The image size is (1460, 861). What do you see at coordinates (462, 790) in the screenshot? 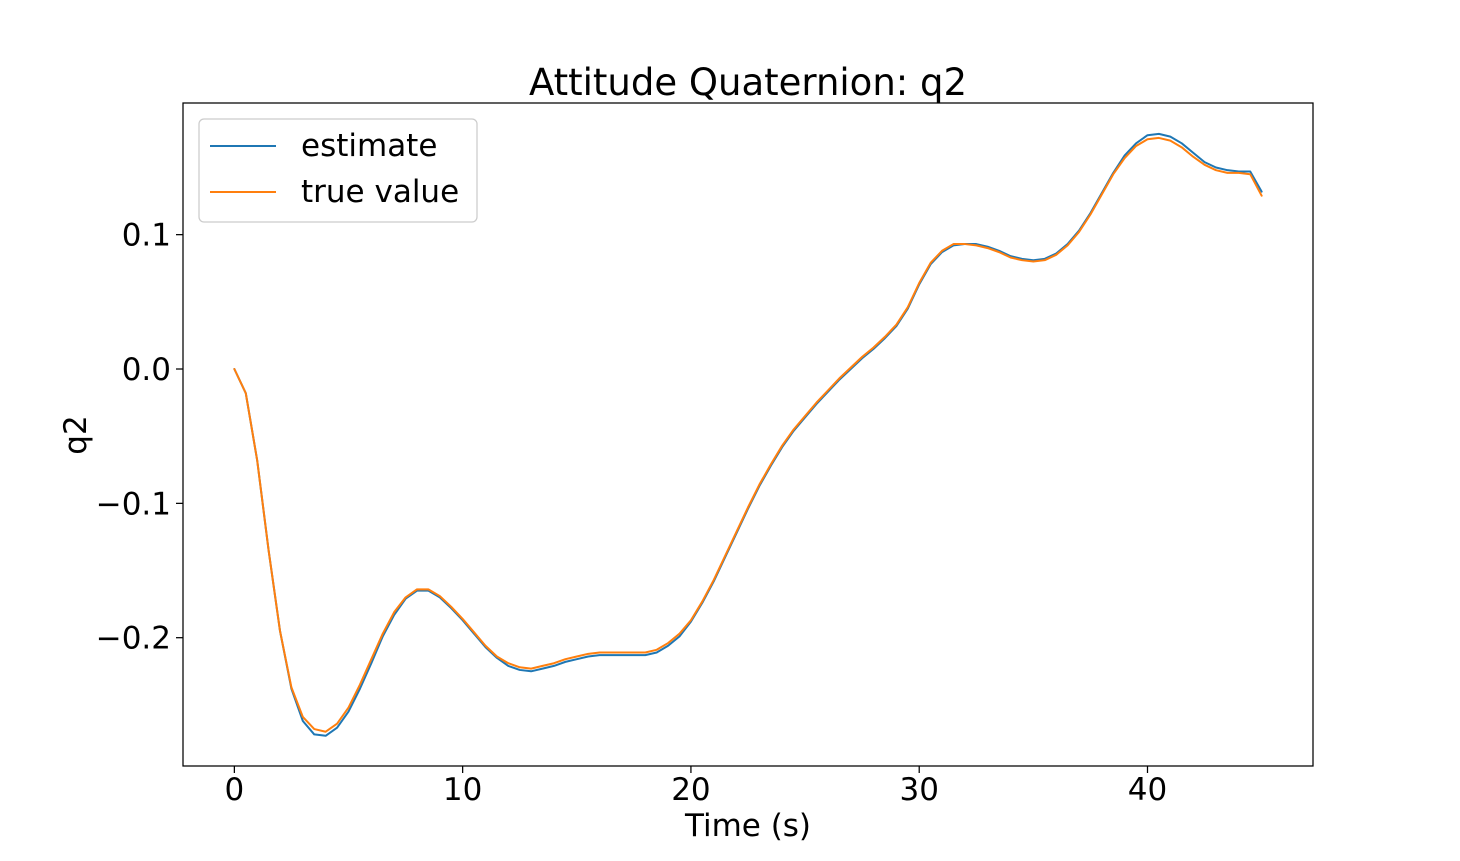
I see `x-tick-label: 10` at bounding box center [462, 790].